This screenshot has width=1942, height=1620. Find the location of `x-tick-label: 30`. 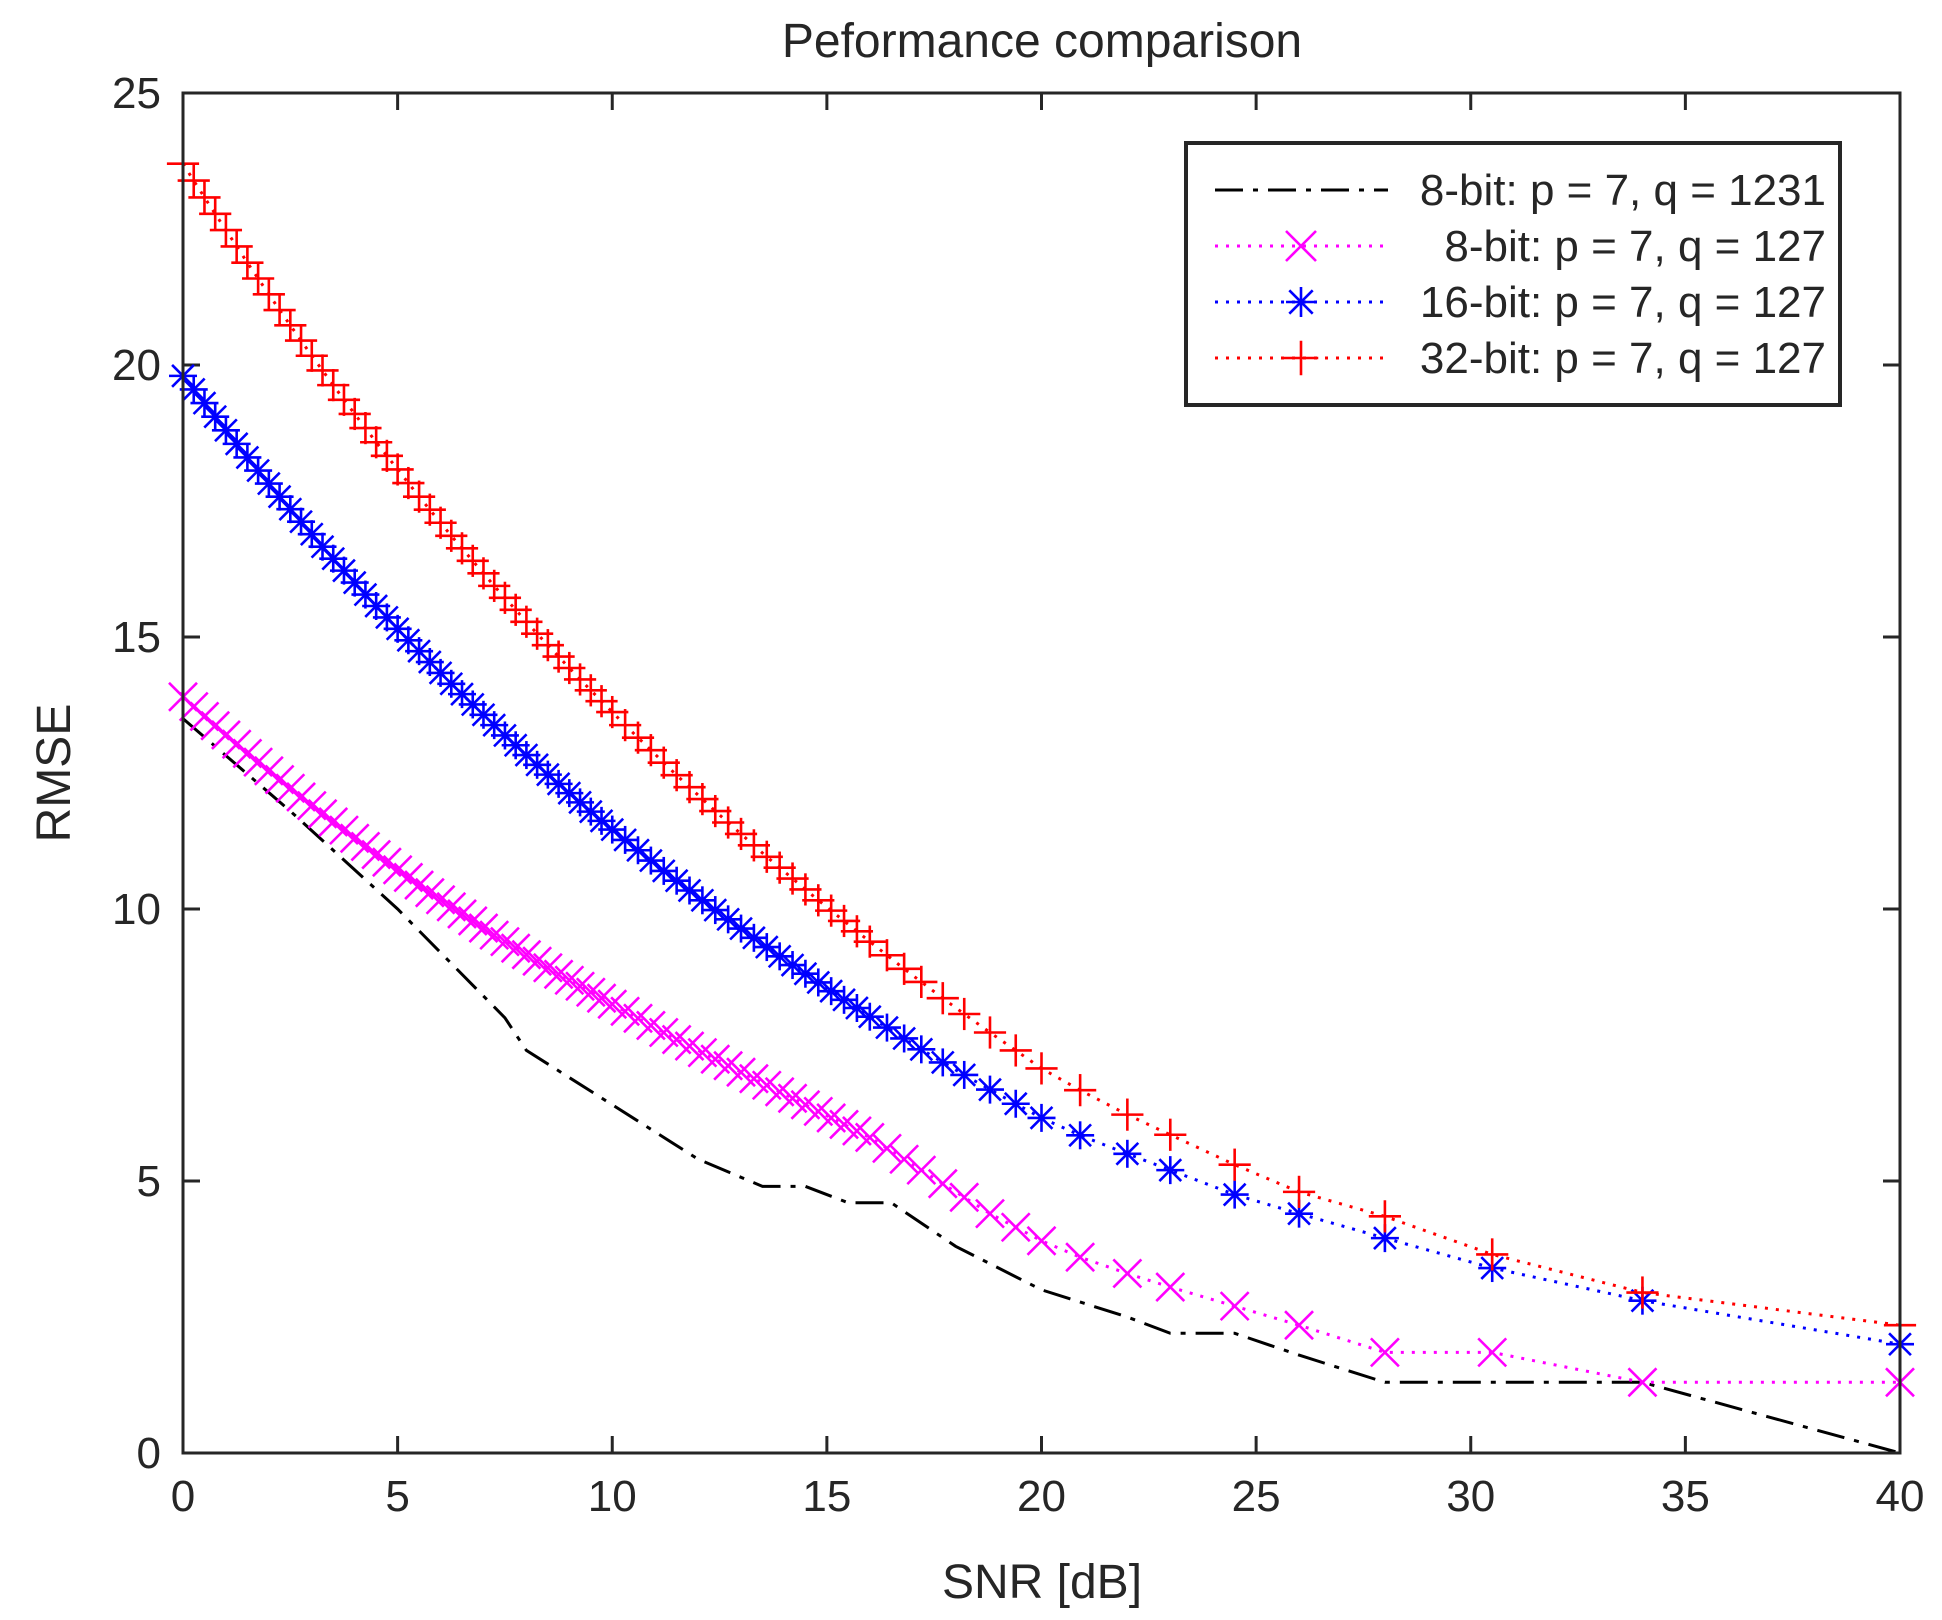

x-tick-label: 30 is located at coordinates (1470, 1496).